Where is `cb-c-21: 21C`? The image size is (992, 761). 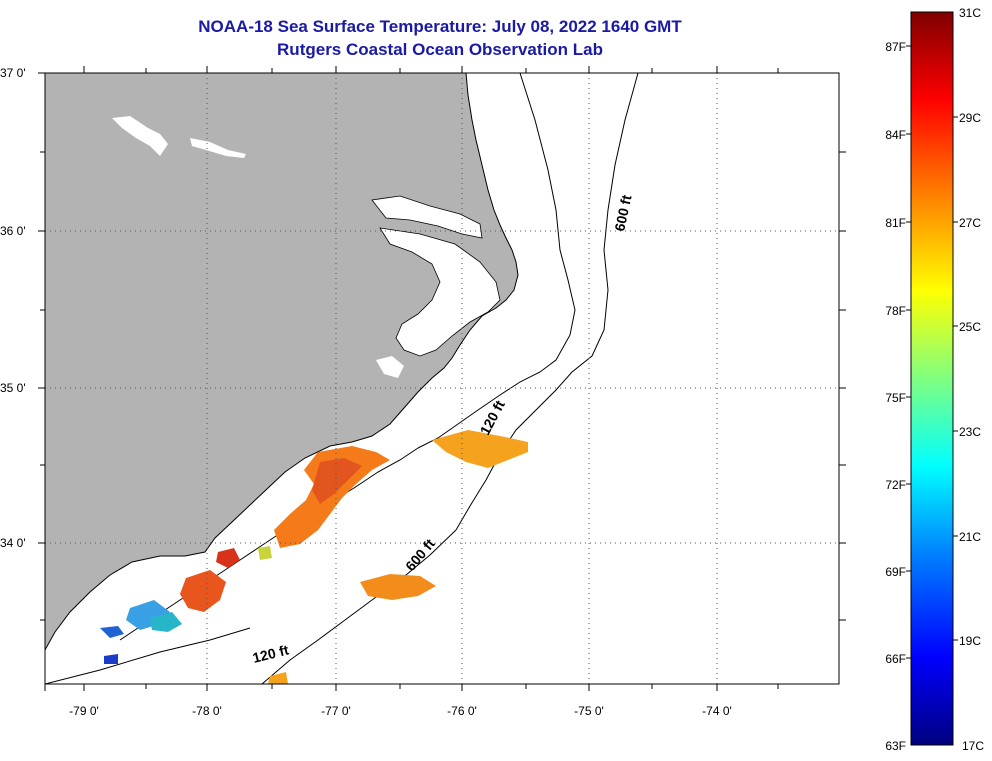
cb-c-21: 21C is located at coordinates (970, 537).